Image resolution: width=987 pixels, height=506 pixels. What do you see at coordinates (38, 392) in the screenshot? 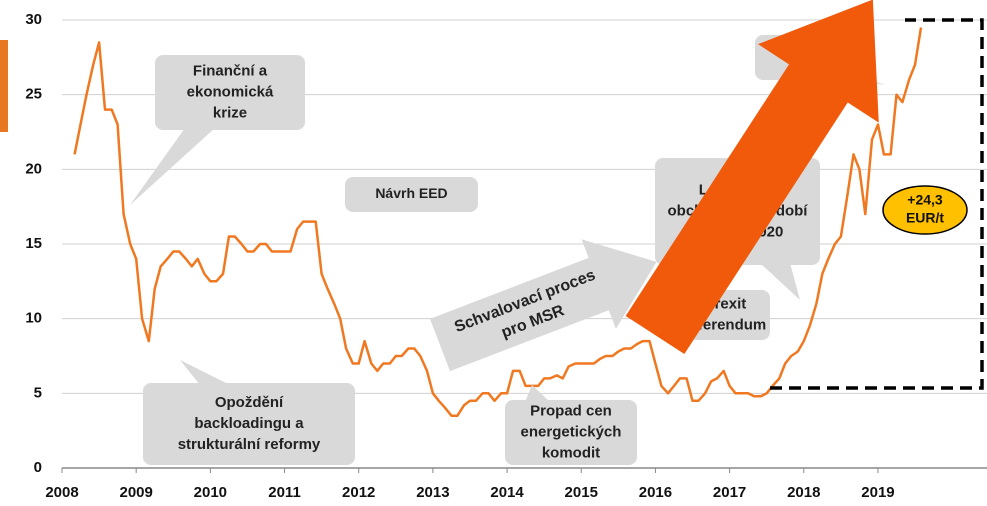
I see `y-tick-label: 5` at bounding box center [38, 392].